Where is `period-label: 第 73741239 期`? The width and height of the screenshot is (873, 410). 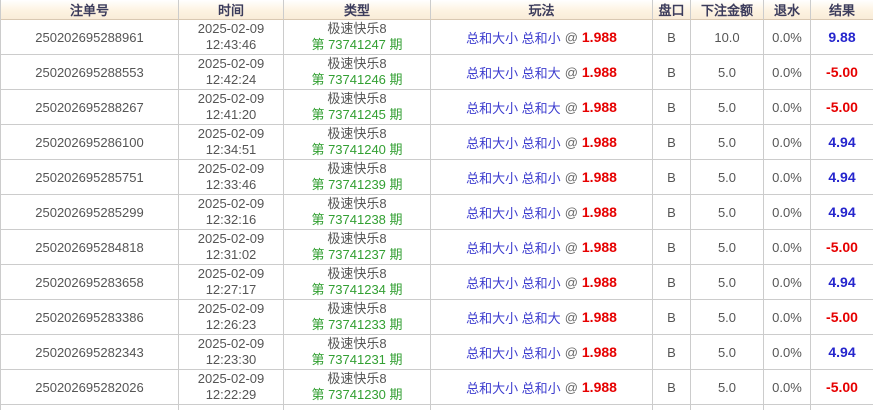
period-label: 第 73741239 期 is located at coordinates (357, 184).